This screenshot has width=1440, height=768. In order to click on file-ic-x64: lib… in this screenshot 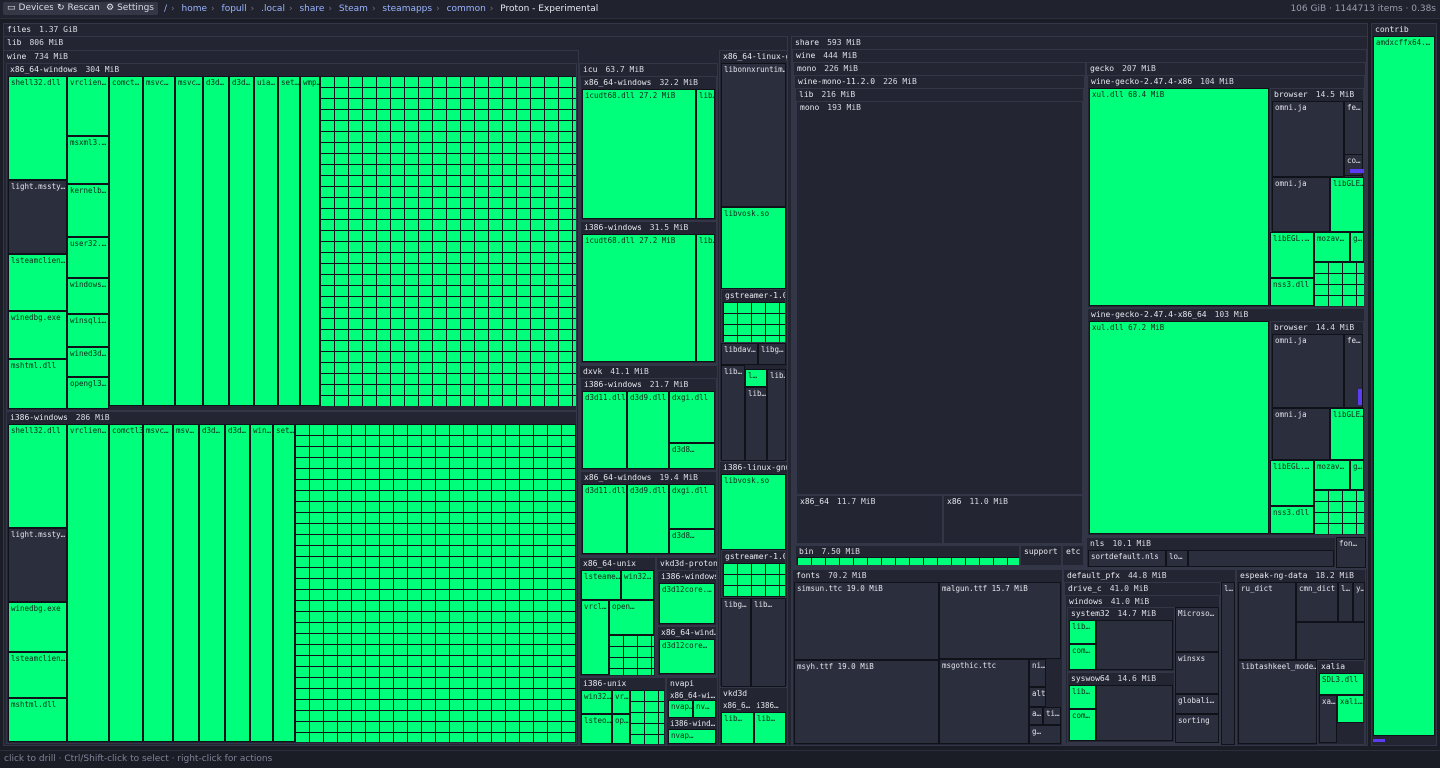, I will do `click(705, 154)`.